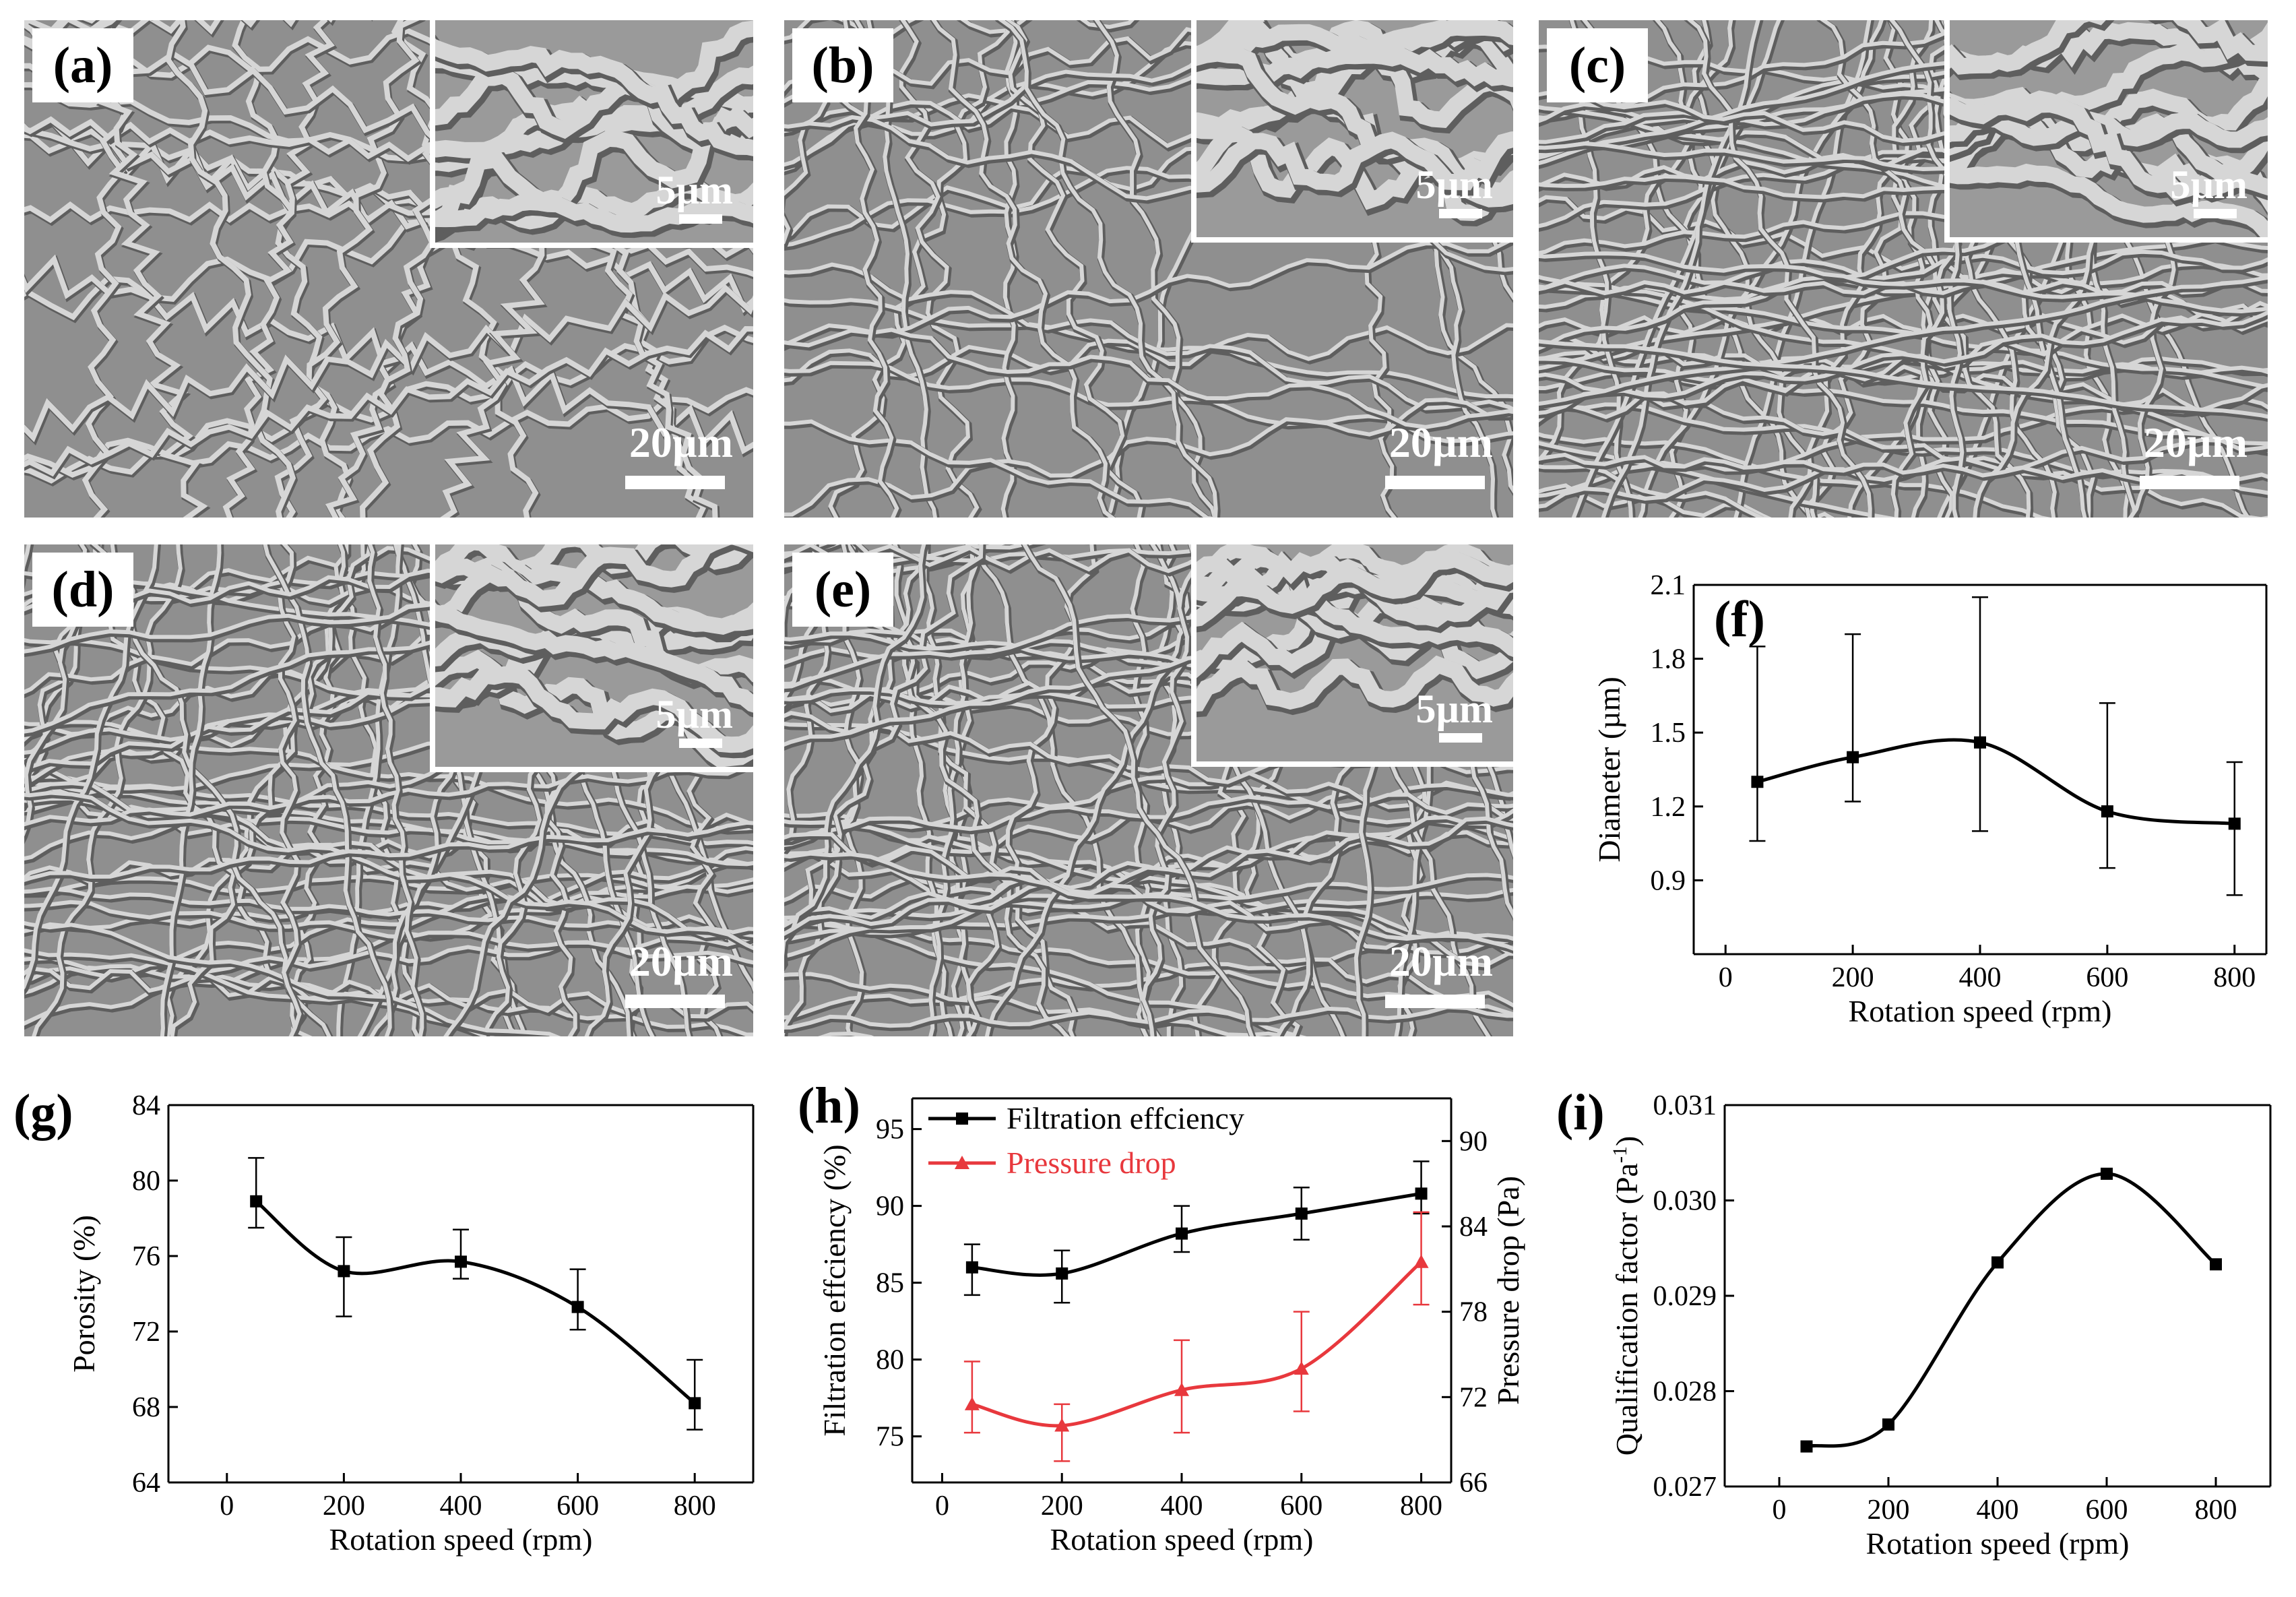 This screenshot has width=2296, height=1597. What do you see at coordinates (890, 1360) in the screenshot?
I see `y-tick-label: 80` at bounding box center [890, 1360].